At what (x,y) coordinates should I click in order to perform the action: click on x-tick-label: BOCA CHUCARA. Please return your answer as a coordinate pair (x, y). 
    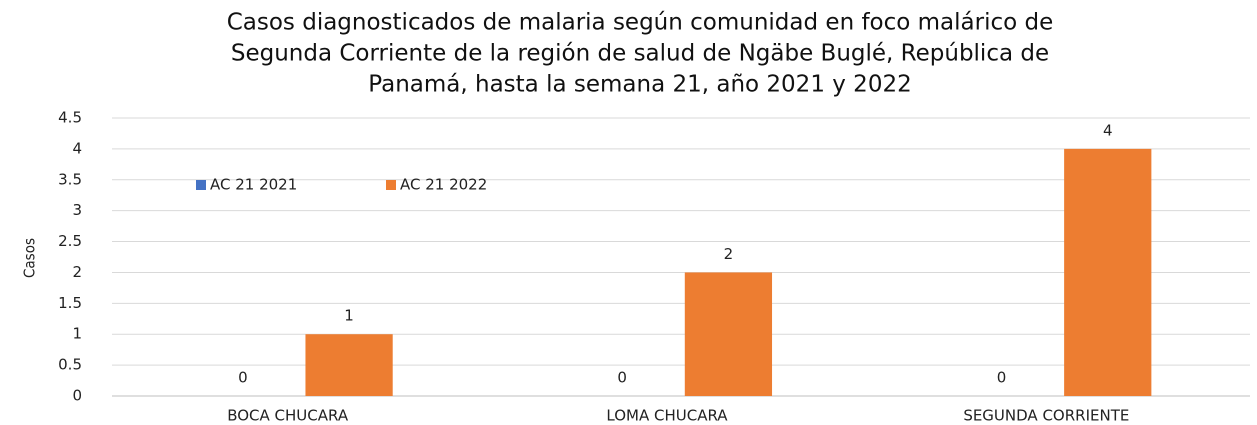
    Looking at the image, I should click on (288, 416).